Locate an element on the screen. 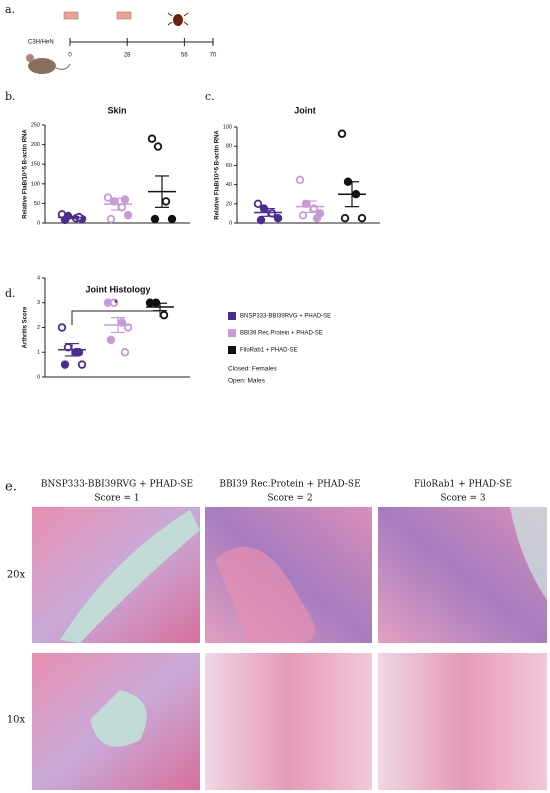  legend-label: FiloRab1 + PHAD-SE is located at coordinates (269, 351).